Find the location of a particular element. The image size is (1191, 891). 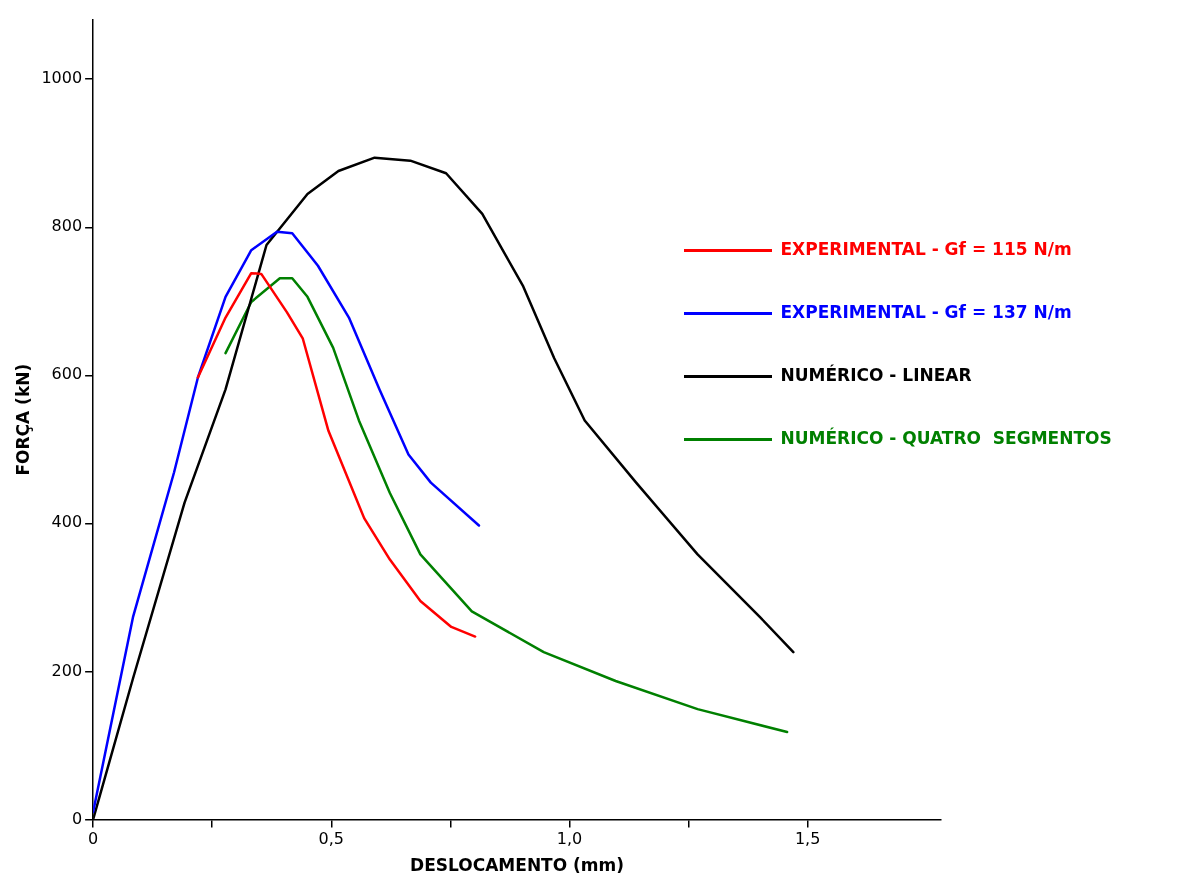

text: NUMÉRICO - QUATRO SEGMENTOS is located at coordinates (946, 437).